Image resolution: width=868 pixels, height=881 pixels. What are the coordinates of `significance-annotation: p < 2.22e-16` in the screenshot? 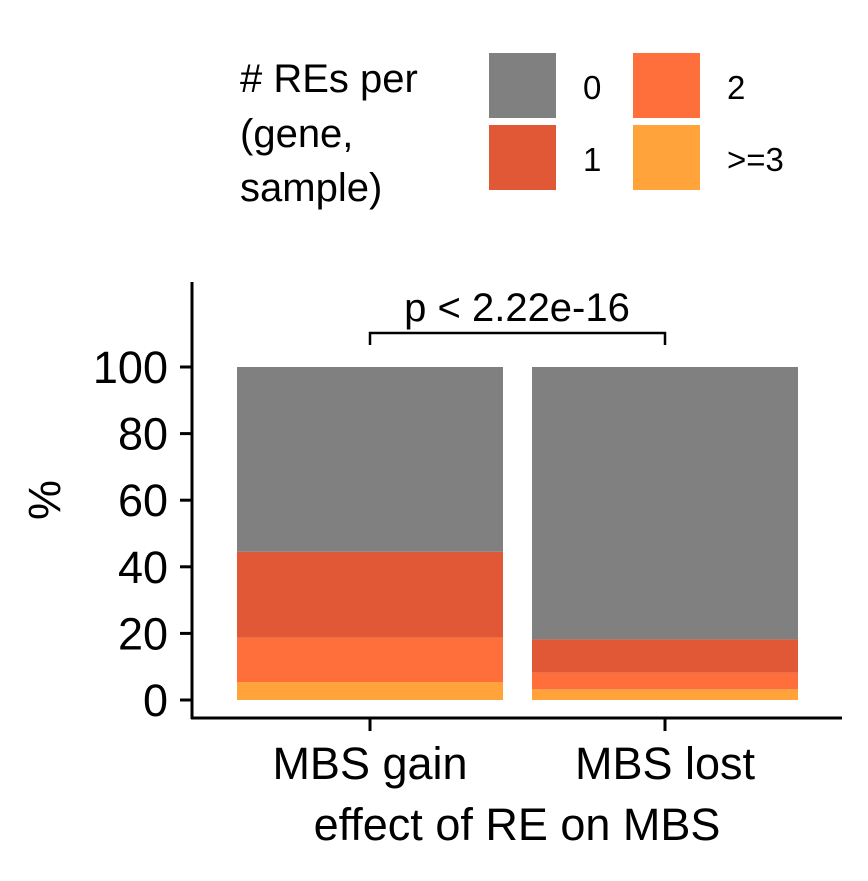 It's located at (517, 315).